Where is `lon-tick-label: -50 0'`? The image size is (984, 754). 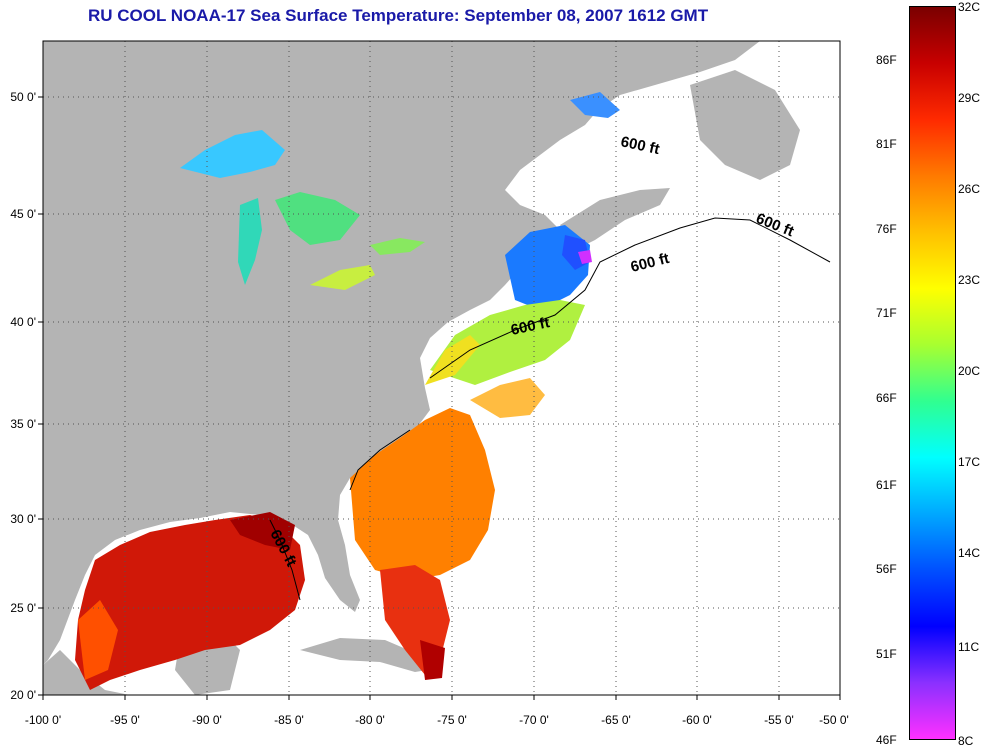
lon-tick-label: -50 0' is located at coordinates (834, 720).